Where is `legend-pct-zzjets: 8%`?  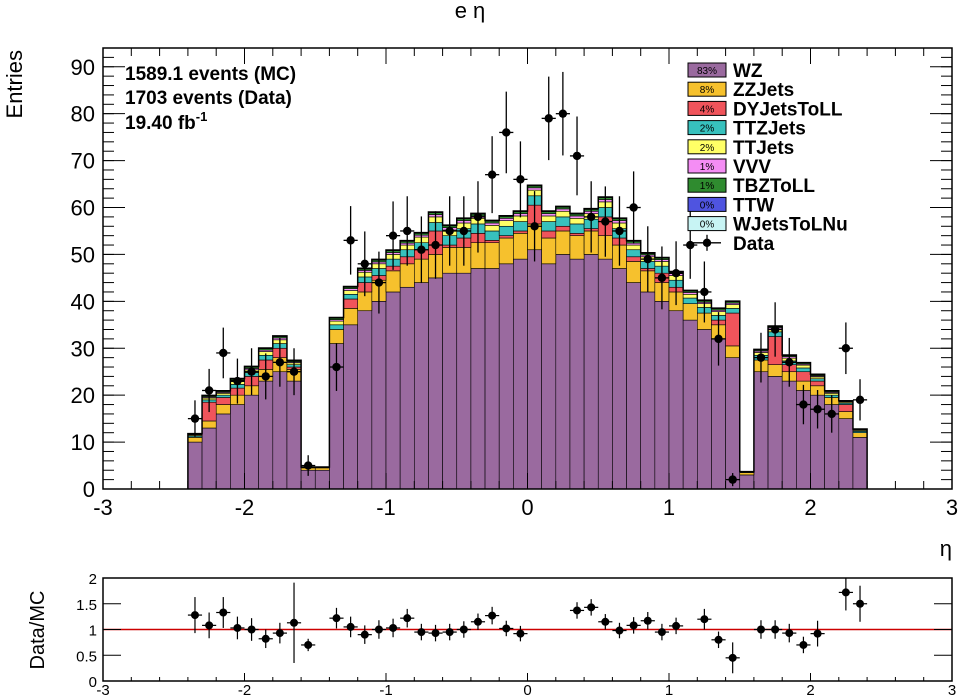 legend-pct-zzjets: 8% is located at coordinates (707, 90).